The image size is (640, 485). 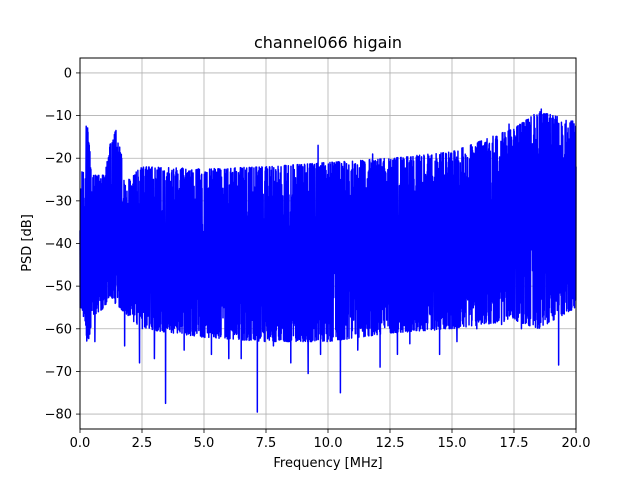 What do you see at coordinates (58, 287) in the screenshot?
I see `y-tick-label: −50` at bounding box center [58, 287].